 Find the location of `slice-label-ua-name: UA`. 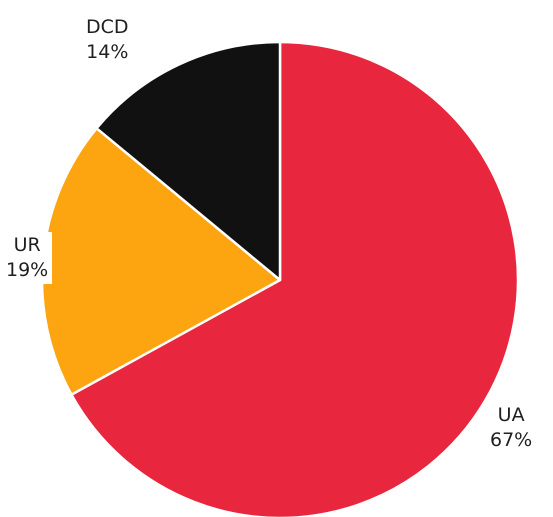

slice-label-ua-name: UA is located at coordinates (511, 415).